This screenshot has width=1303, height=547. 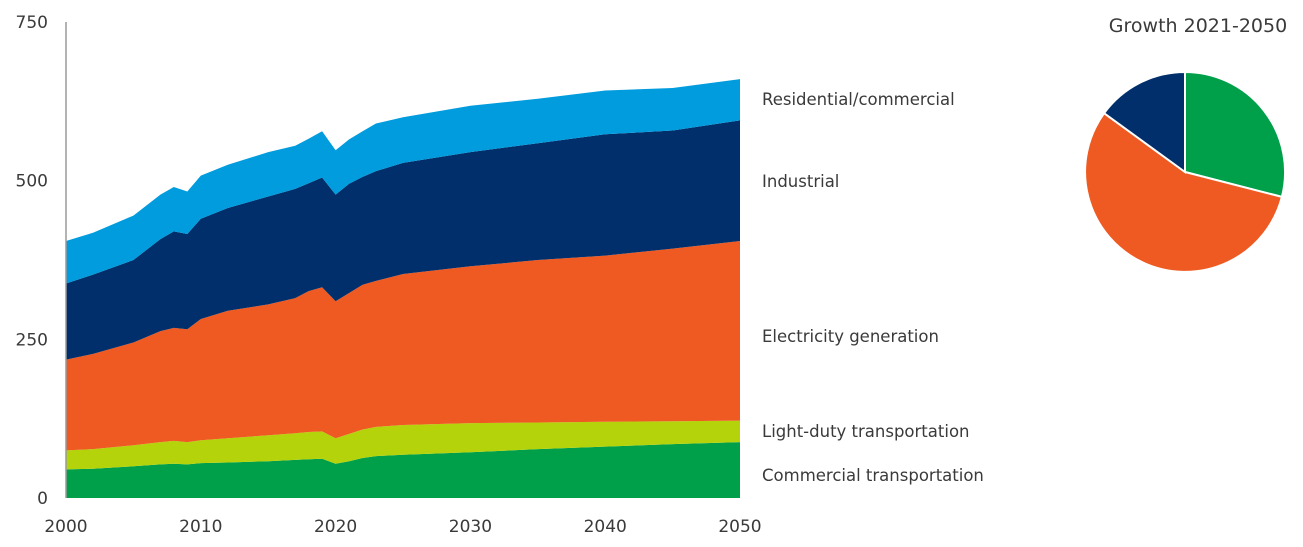 I want to click on x-tick-label: 2040, so click(x=605, y=527).